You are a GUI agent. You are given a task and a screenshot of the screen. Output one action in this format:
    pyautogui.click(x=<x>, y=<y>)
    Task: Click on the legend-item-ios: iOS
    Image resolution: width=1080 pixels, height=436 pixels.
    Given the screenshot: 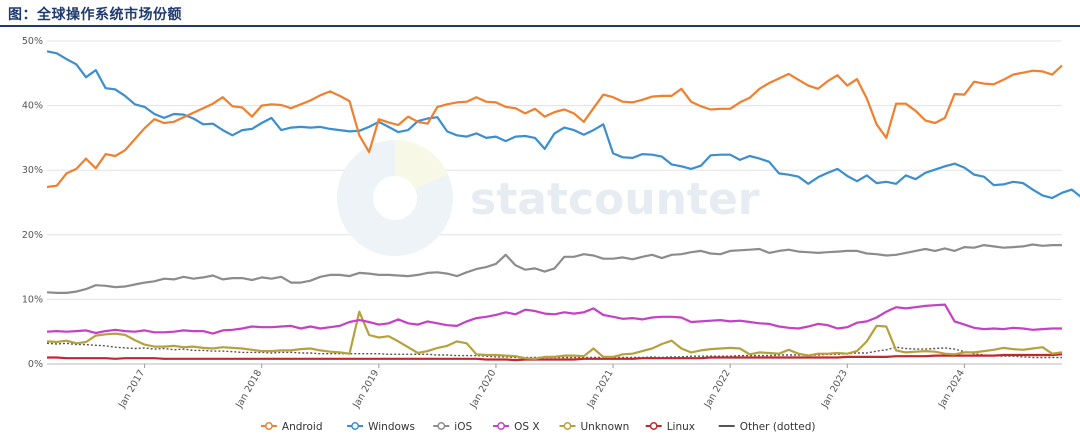 What is the action you would take?
    pyautogui.click(x=452, y=427)
    